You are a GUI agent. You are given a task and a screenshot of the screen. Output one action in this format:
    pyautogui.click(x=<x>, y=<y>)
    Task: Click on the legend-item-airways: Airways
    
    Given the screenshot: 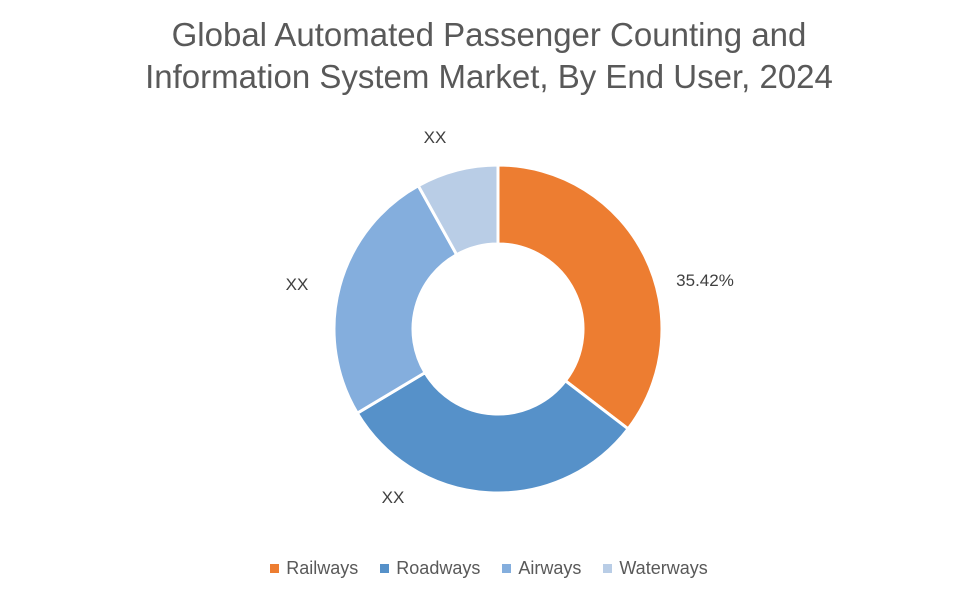 What is the action you would take?
    pyautogui.click(x=541, y=568)
    